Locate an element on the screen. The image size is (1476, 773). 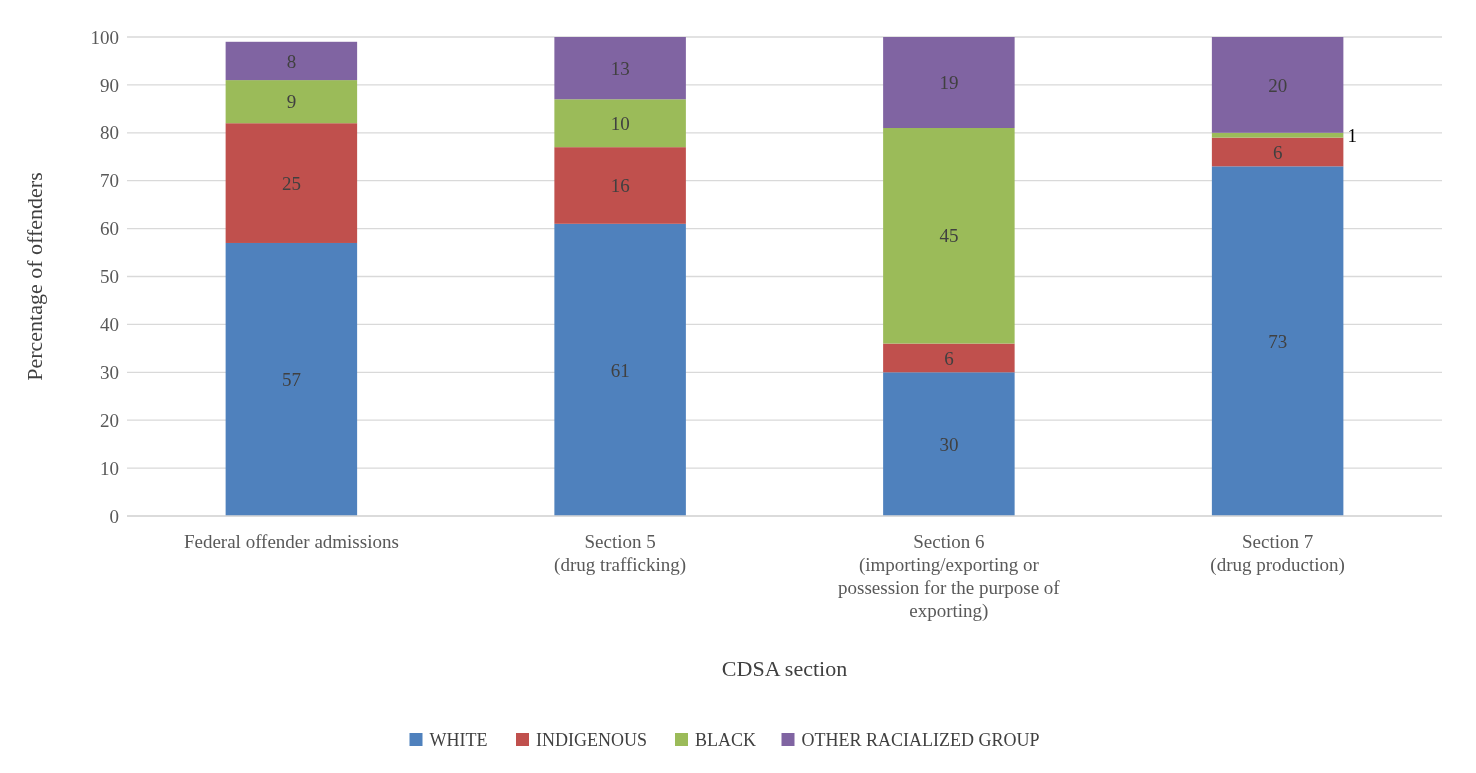
y-tick-label: 30 is located at coordinates (109, 372).